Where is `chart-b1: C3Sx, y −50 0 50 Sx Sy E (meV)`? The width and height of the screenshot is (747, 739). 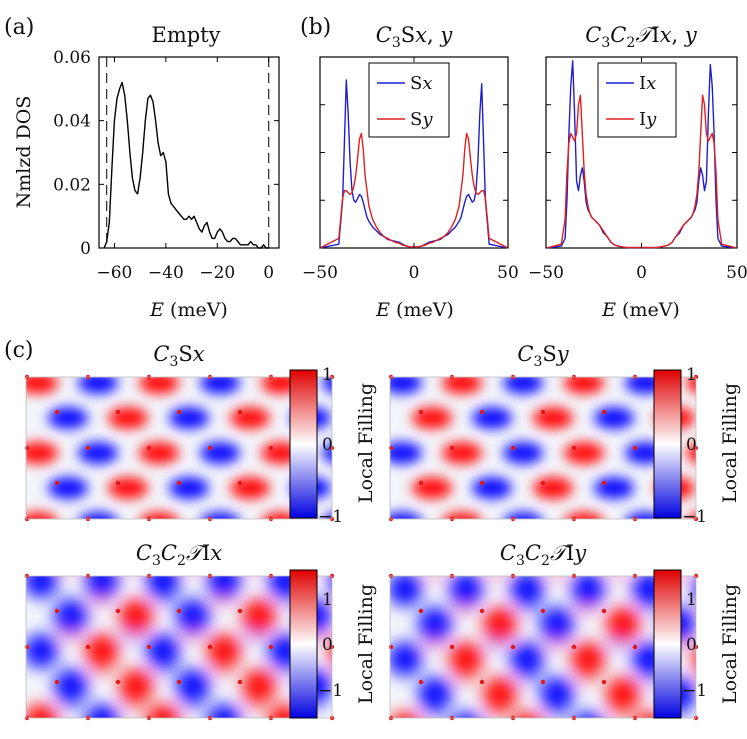 chart-b1: C3Sx, y −50 0 50 Sx Sy E (meV) is located at coordinates (410, 172).